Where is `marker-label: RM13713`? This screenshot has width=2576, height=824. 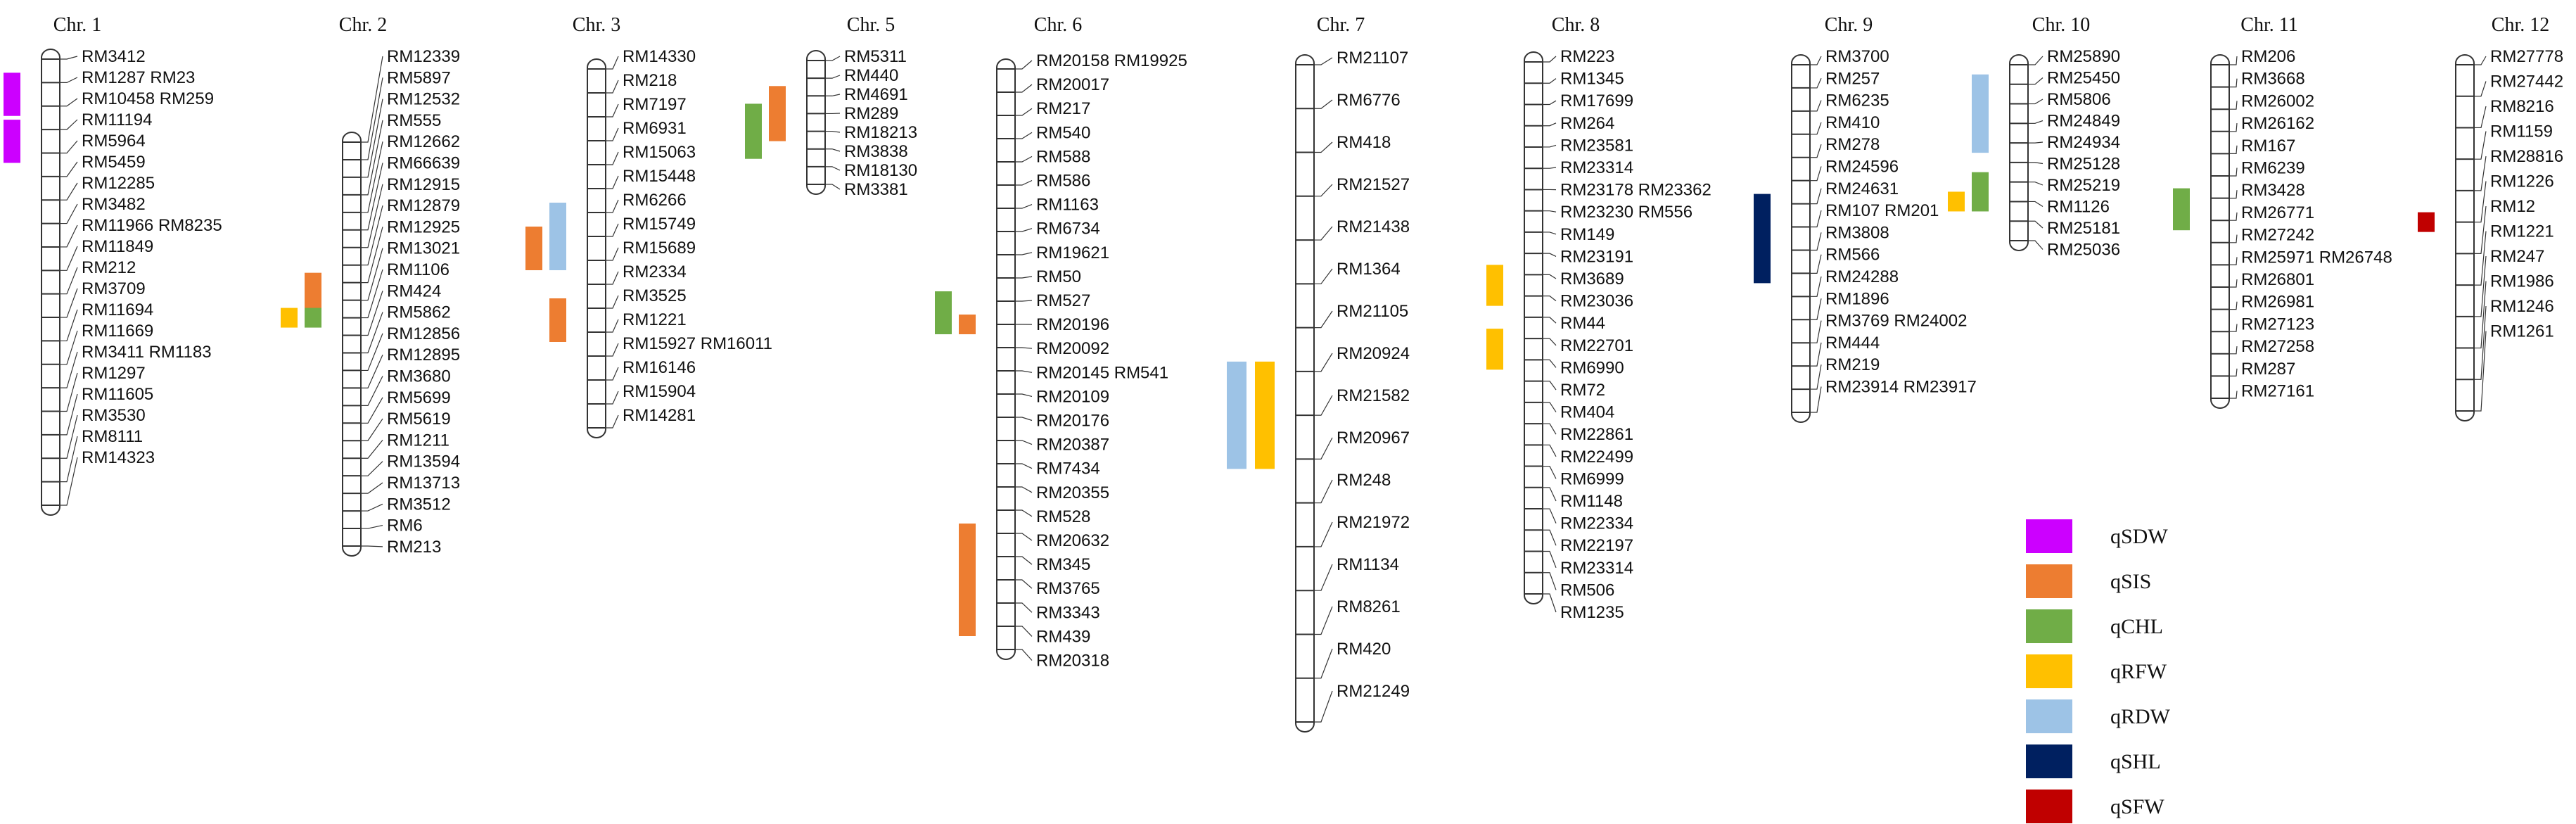
marker-label: RM13713 is located at coordinates (423, 484).